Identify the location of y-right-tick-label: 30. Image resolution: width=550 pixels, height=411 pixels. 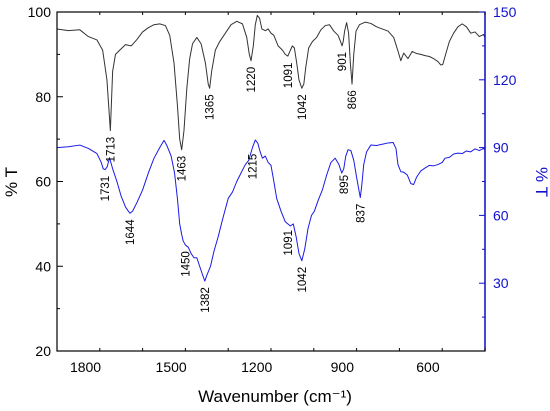
(501, 283).